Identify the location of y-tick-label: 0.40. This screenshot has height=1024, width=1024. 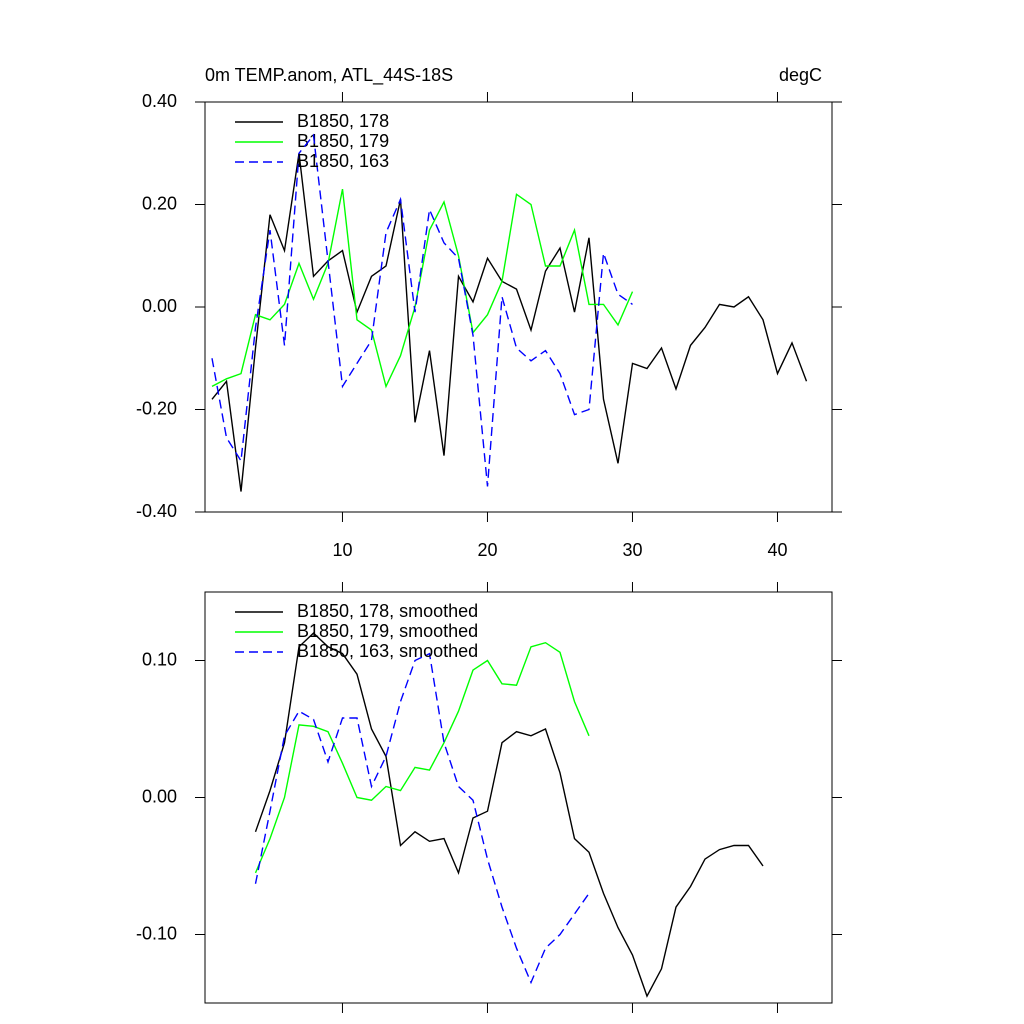
(159, 101).